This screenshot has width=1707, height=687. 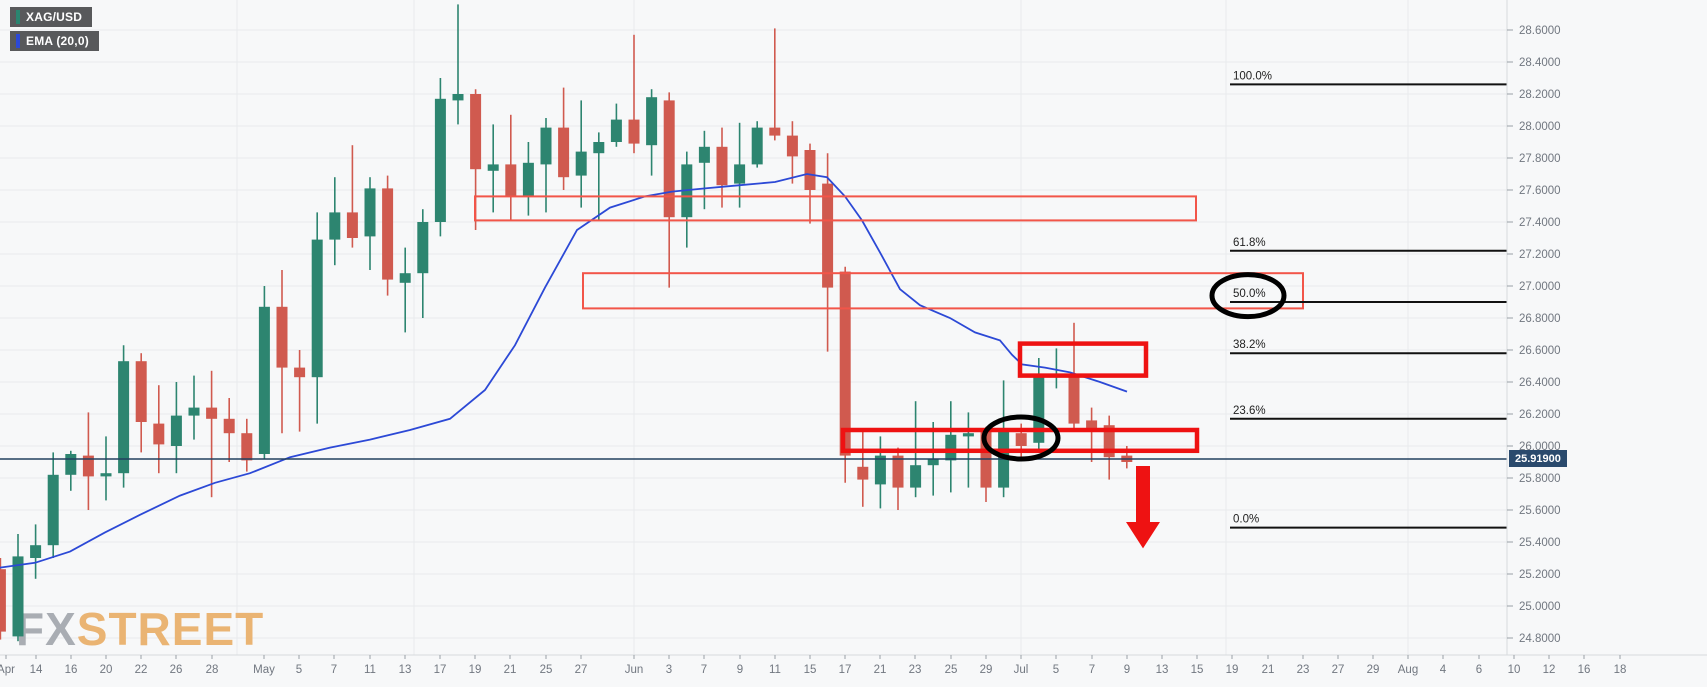 I want to click on watermark: FXSTREET, so click(x=140, y=629).